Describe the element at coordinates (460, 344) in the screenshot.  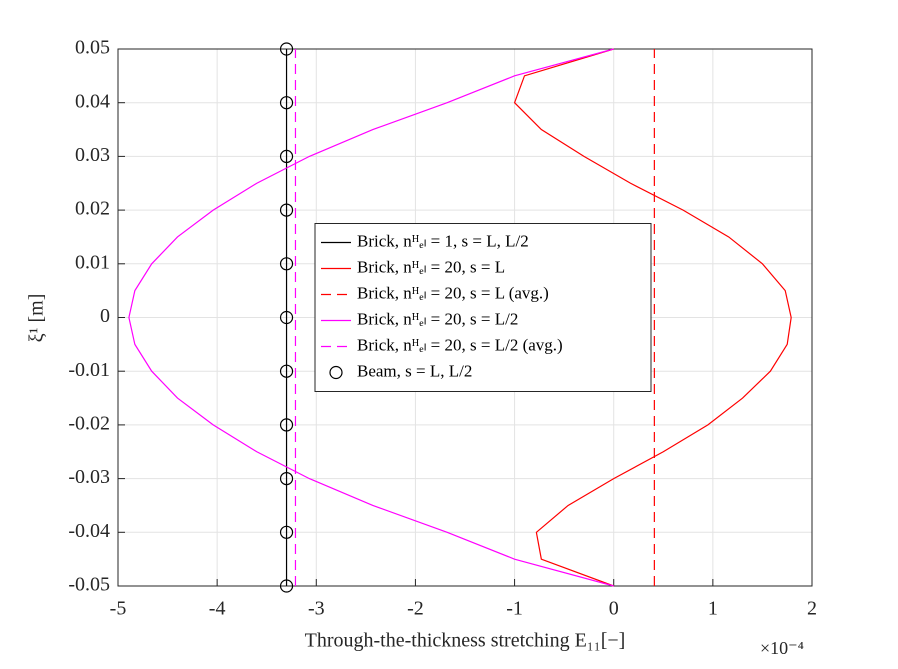
I see `legend-label: Brick, nᴴₑₗ = 20, s = L/2 (avg.)` at that location.